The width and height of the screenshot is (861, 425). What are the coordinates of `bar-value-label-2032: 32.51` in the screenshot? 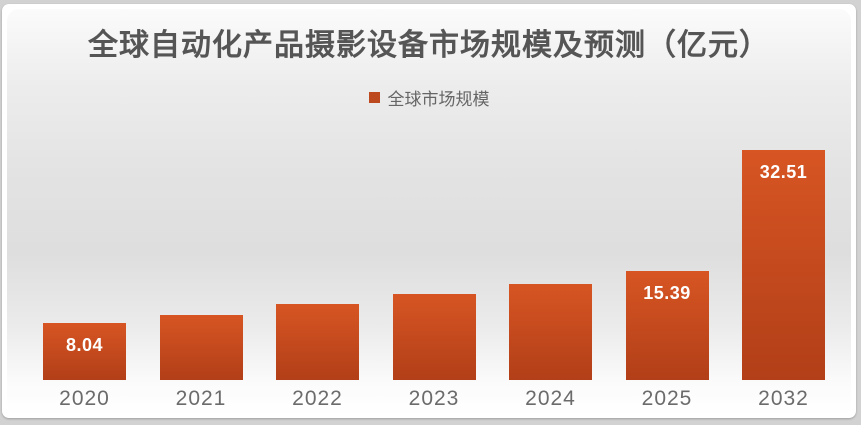 It's located at (783, 172).